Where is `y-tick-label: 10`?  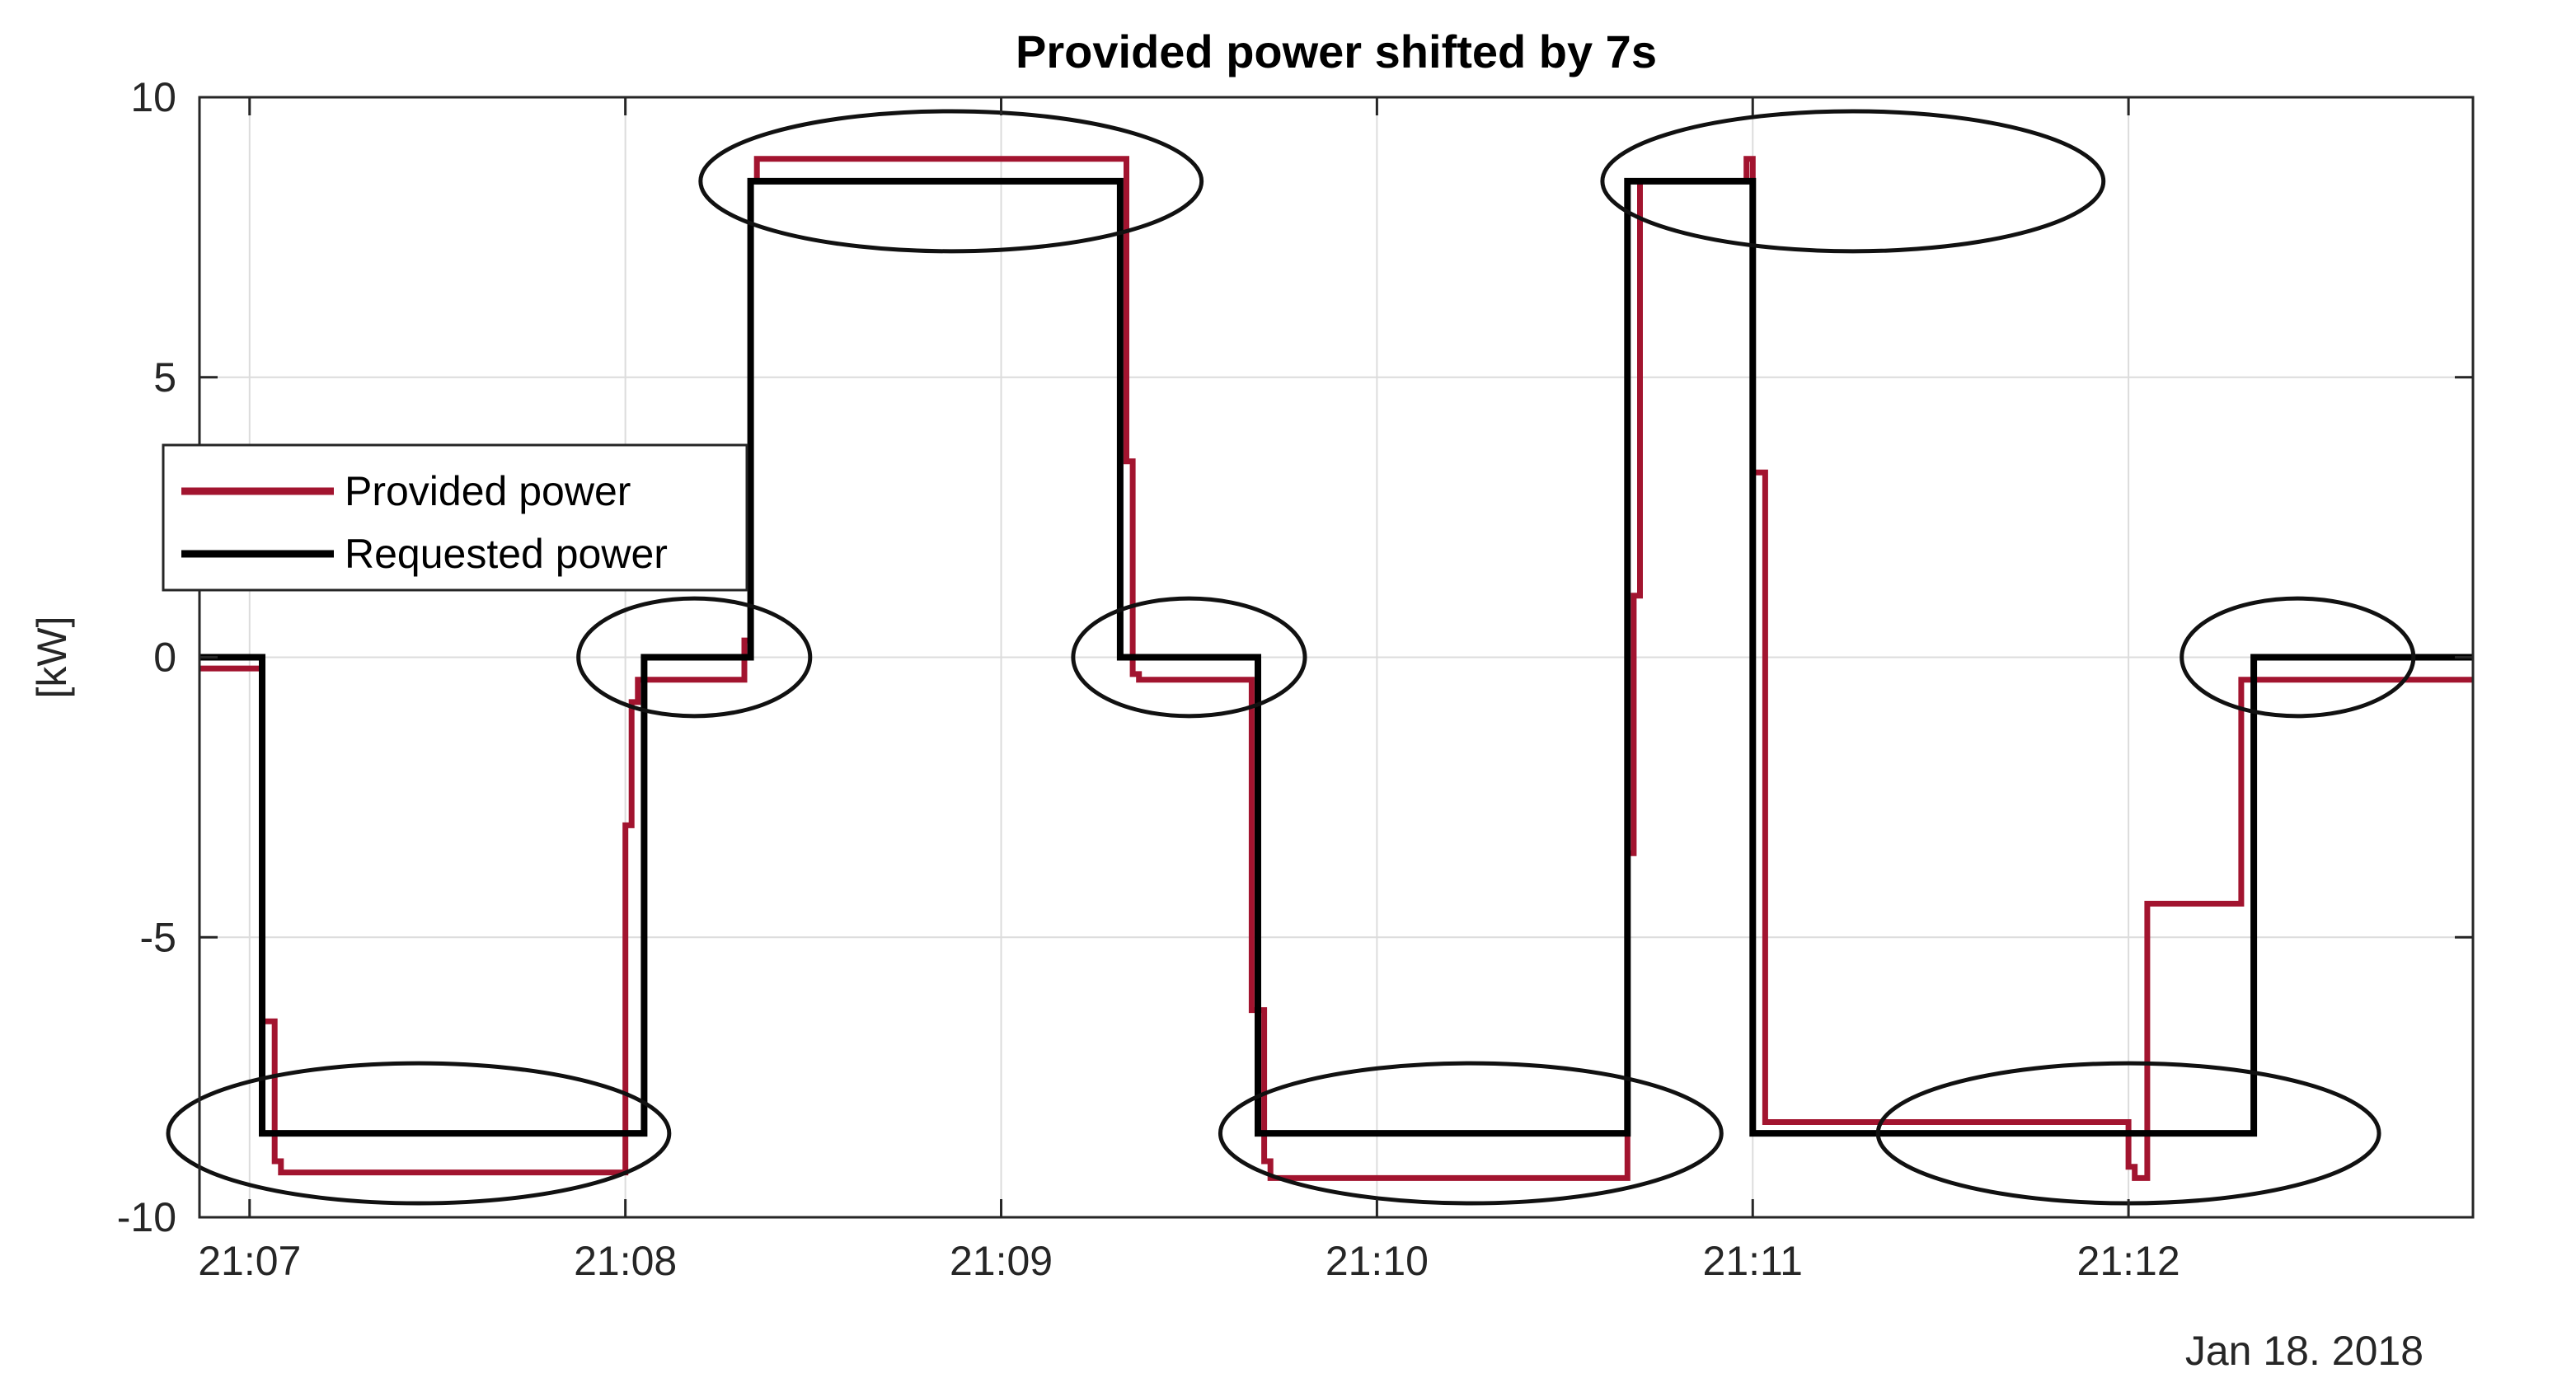 y-tick-label: 10 is located at coordinates (153, 97).